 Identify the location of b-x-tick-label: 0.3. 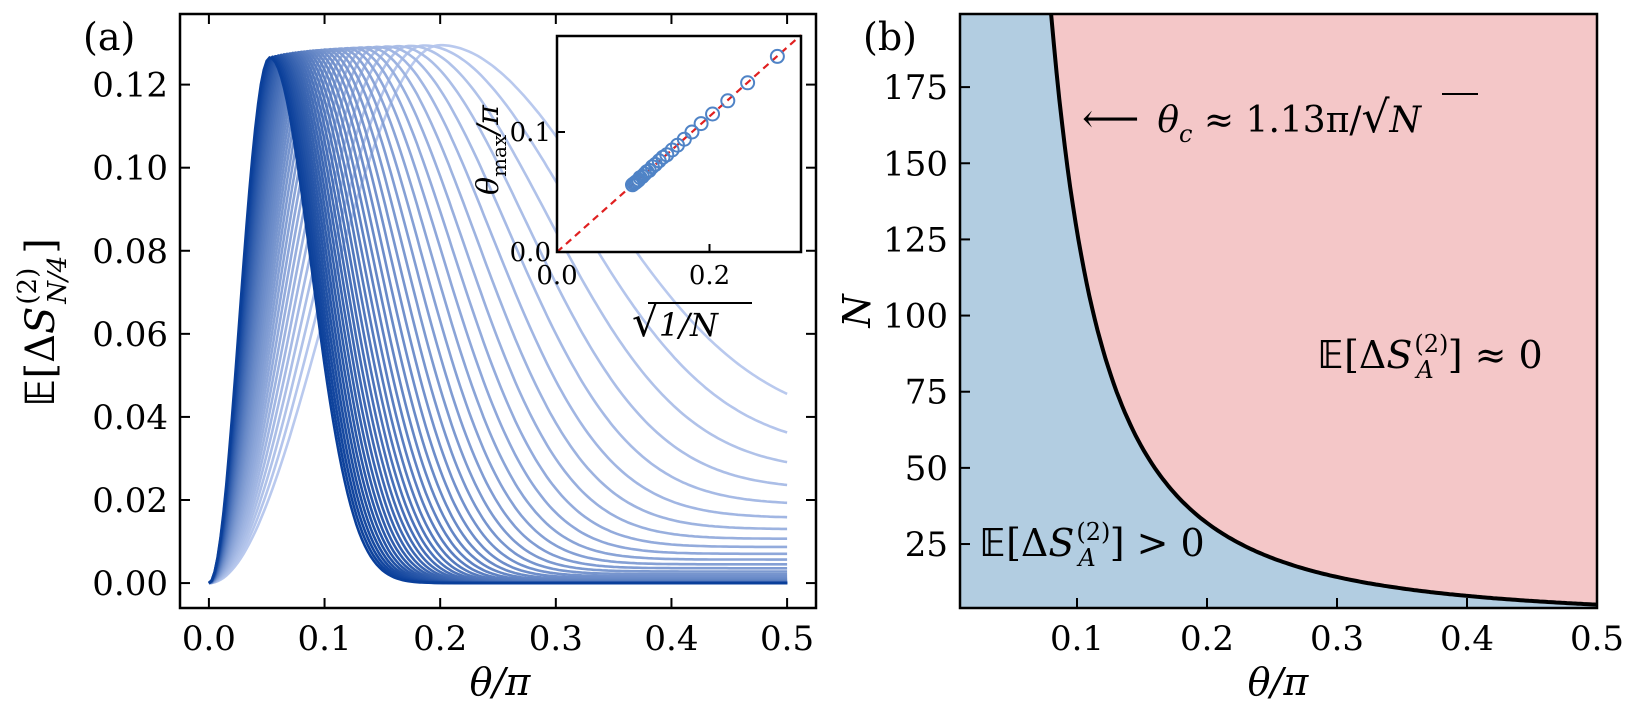
(1337, 639).